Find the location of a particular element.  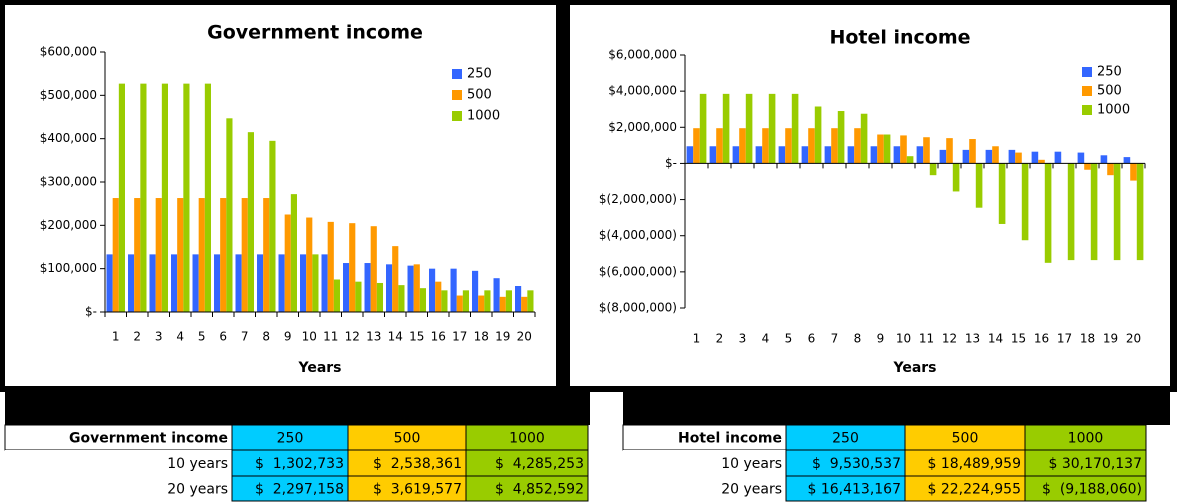

cell-value: $ 22,224,955 is located at coordinates (974, 490).